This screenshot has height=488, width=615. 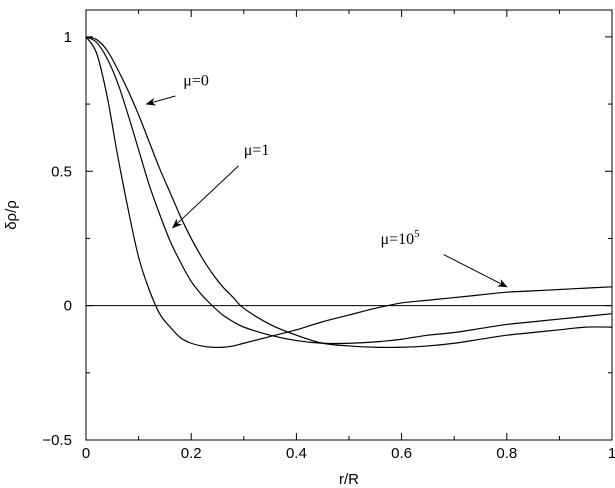 I want to click on y-axis-label: δρ/ρ, so click(x=11, y=215).